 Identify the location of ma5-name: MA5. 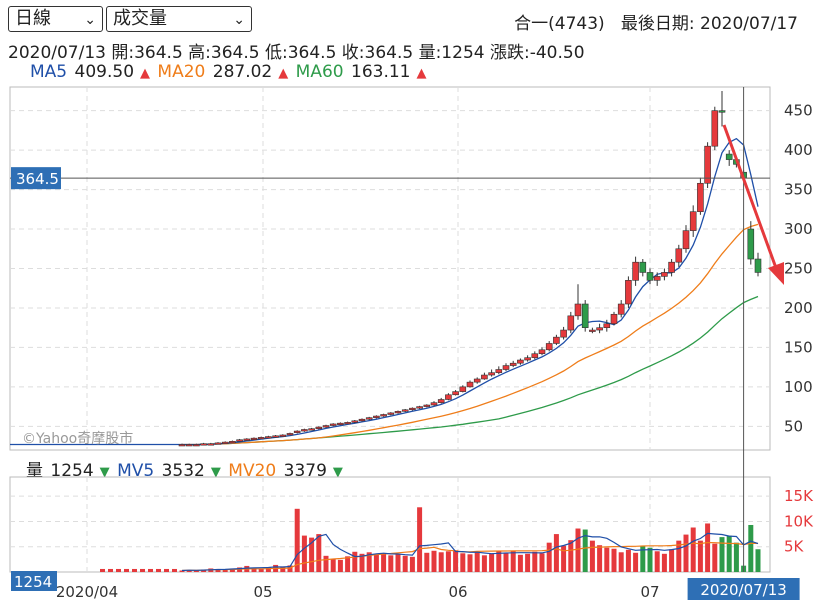
(49, 72).